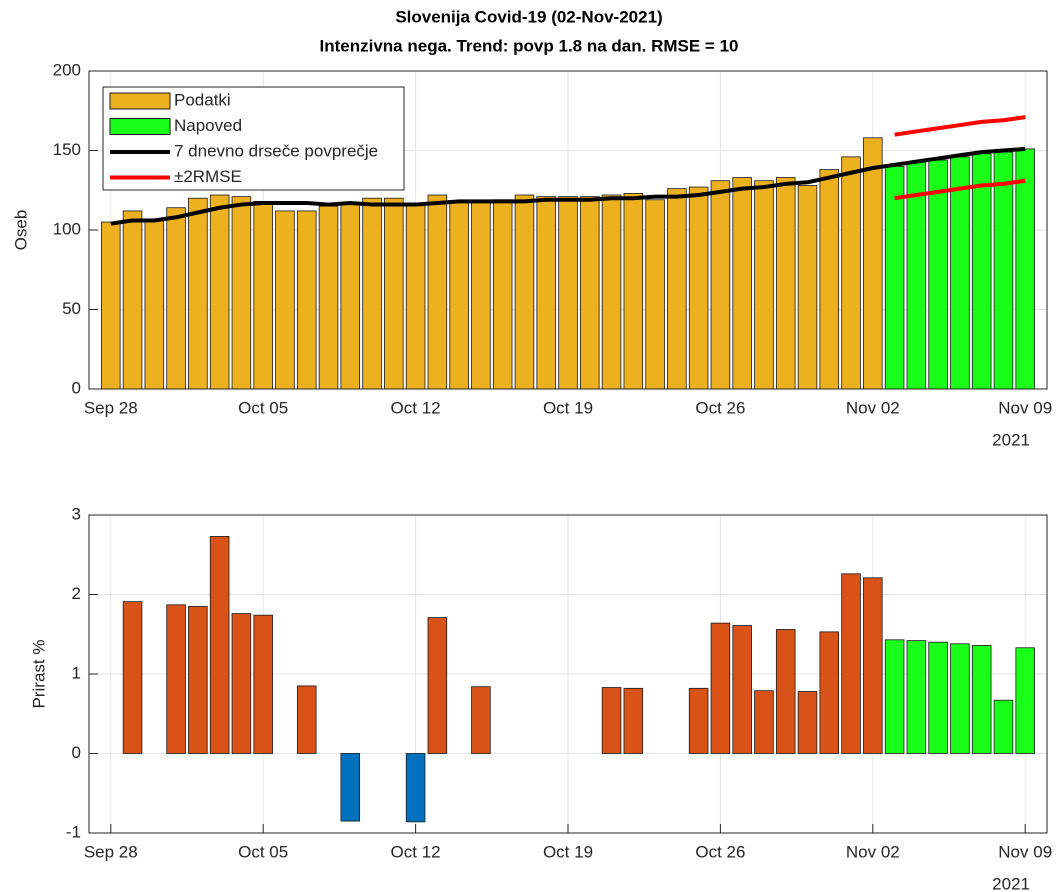 This screenshot has width=1058, height=892. I want to click on y-tick-label: 2, so click(76, 593).